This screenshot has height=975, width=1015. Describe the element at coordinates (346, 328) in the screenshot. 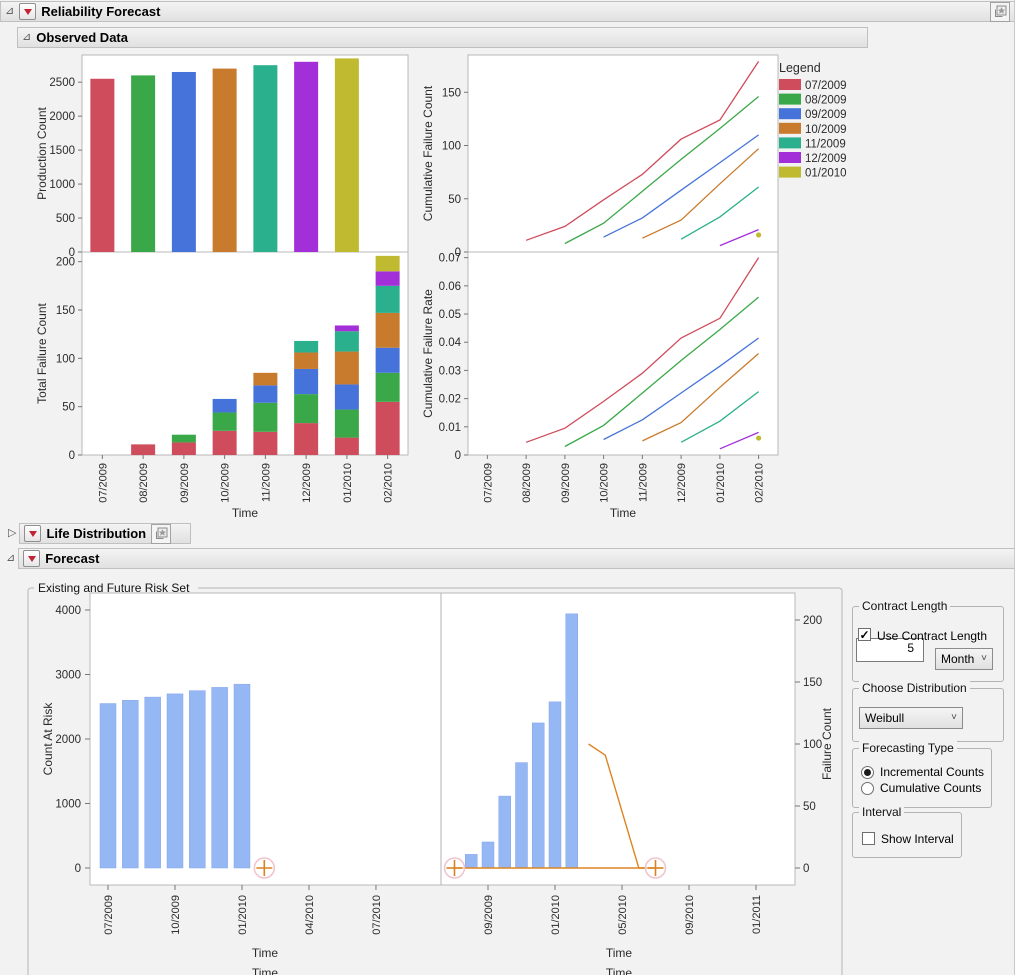

I see `total-failure-segment-12/2009-01/2010` at that location.